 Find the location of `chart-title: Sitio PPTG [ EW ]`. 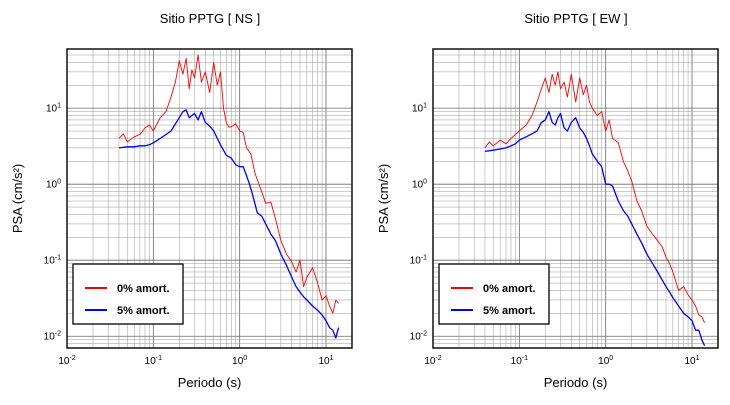

chart-title: Sitio PPTG [ EW ] is located at coordinates (575, 18).